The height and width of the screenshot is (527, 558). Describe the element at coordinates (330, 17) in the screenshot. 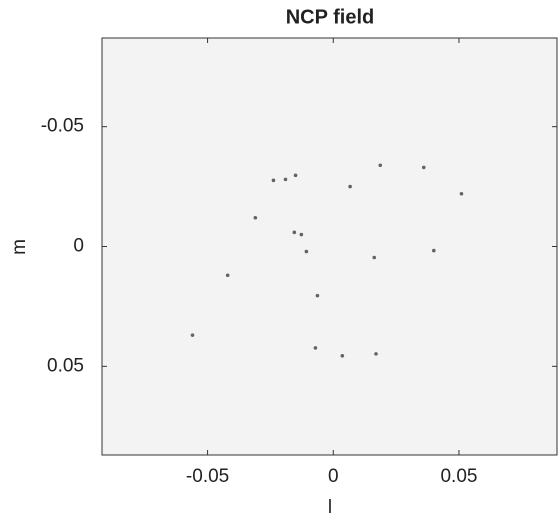

I see `chart-title: NCP field` at that location.